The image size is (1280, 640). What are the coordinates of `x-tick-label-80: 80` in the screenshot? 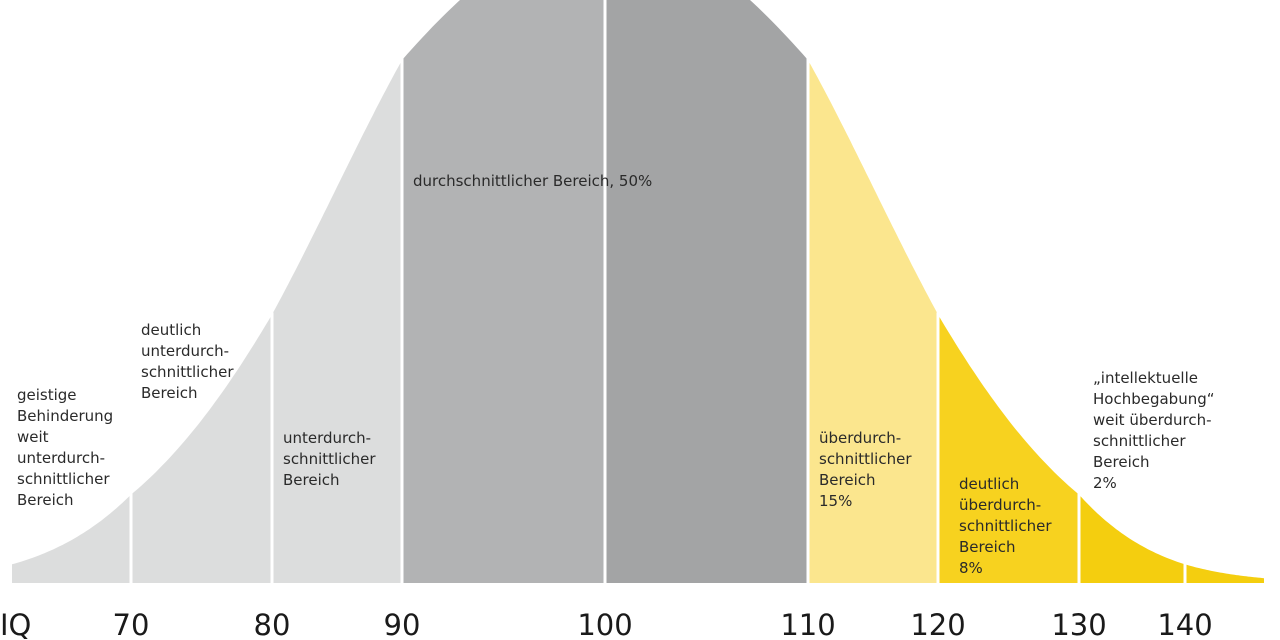 It's located at (272, 624).